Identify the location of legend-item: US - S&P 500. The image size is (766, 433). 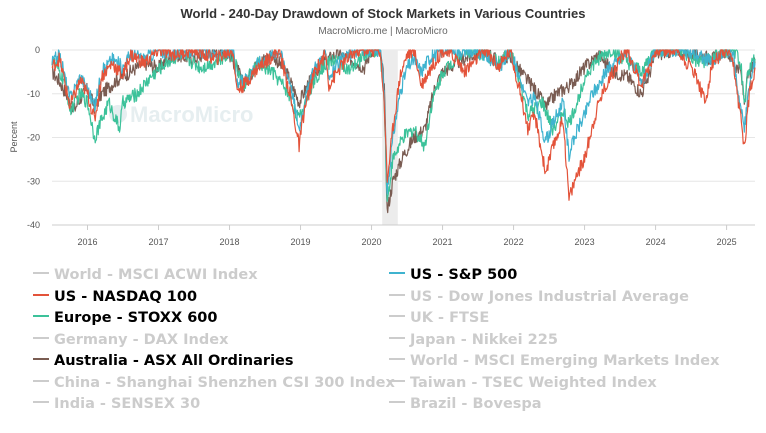
(453, 275).